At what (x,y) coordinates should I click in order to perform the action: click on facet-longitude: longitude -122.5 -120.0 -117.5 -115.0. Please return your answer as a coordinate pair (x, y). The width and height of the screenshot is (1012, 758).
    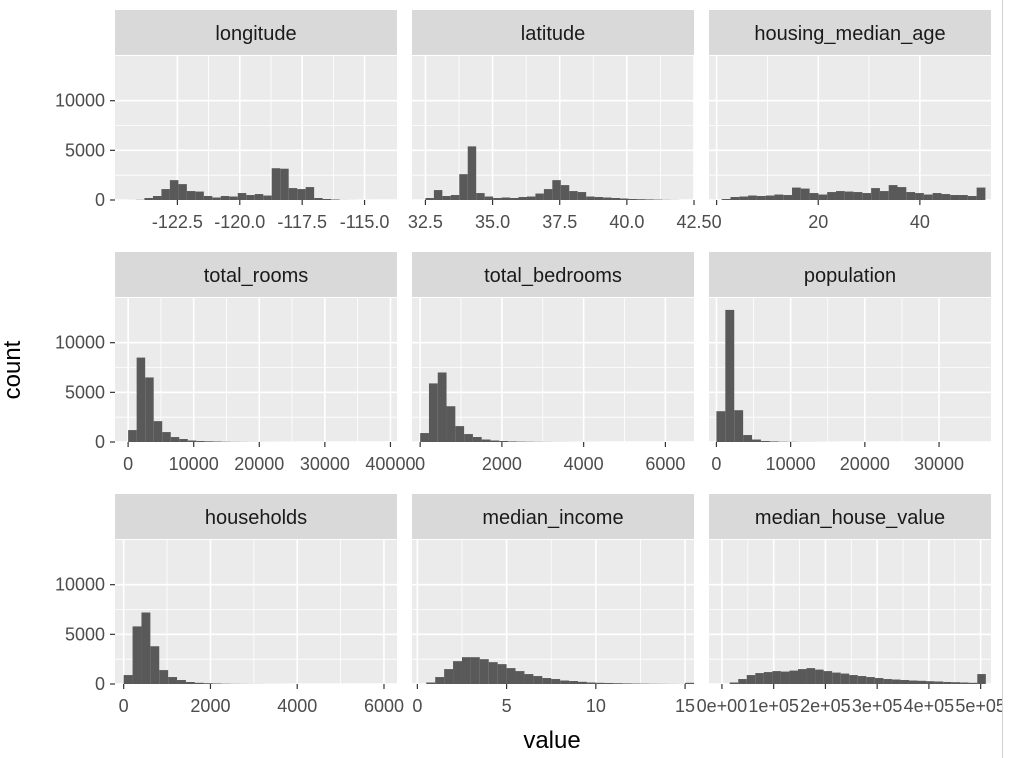
    Looking at the image, I should click on (256, 121).